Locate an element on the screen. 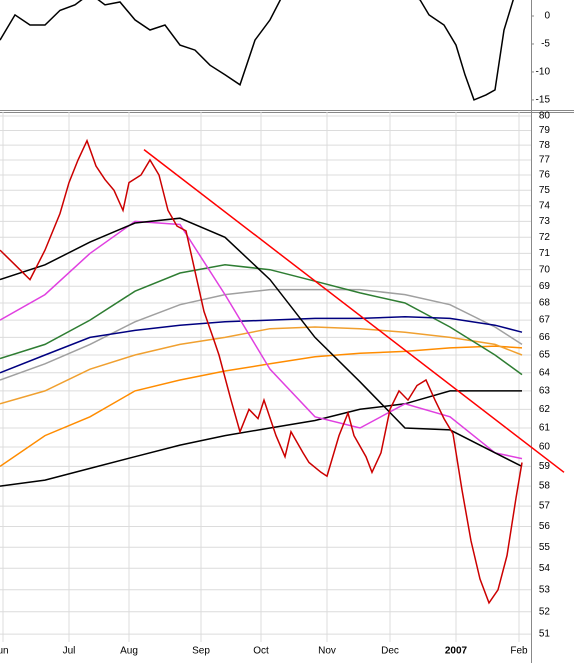 Image resolution: width=574 pixels, height=663 pixels. y-tick-label: 80 is located at coordinates (545, 116).